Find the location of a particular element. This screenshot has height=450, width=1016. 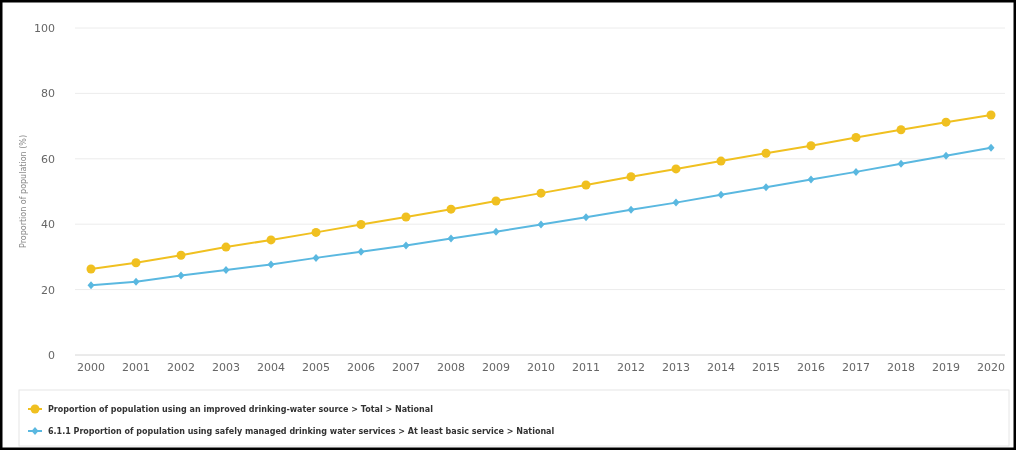

x-tick-label: 2011 is located at coordinates (586, 367).